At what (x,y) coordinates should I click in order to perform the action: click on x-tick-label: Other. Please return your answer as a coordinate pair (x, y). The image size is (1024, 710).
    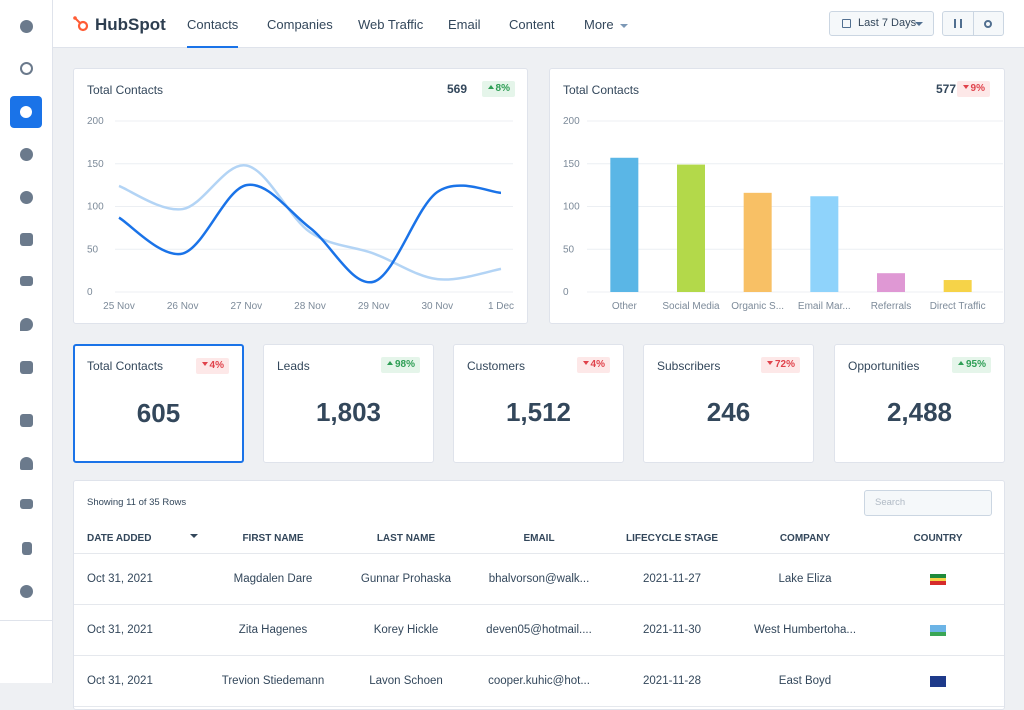
    Looking at the image, I should click on (625, 306).